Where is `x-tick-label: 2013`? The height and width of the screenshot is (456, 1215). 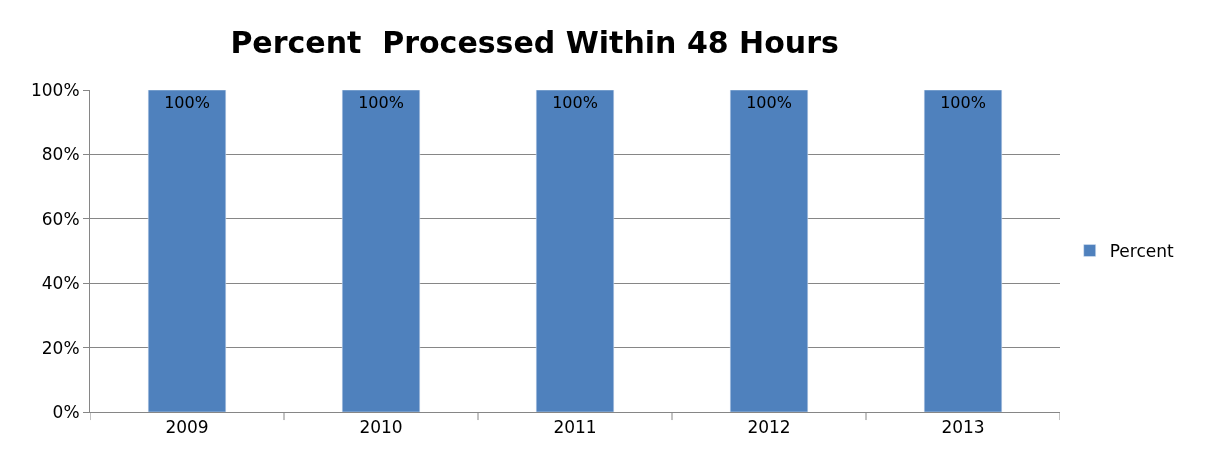
x-tick-label: 2013 is located at coordinates (963, 427).